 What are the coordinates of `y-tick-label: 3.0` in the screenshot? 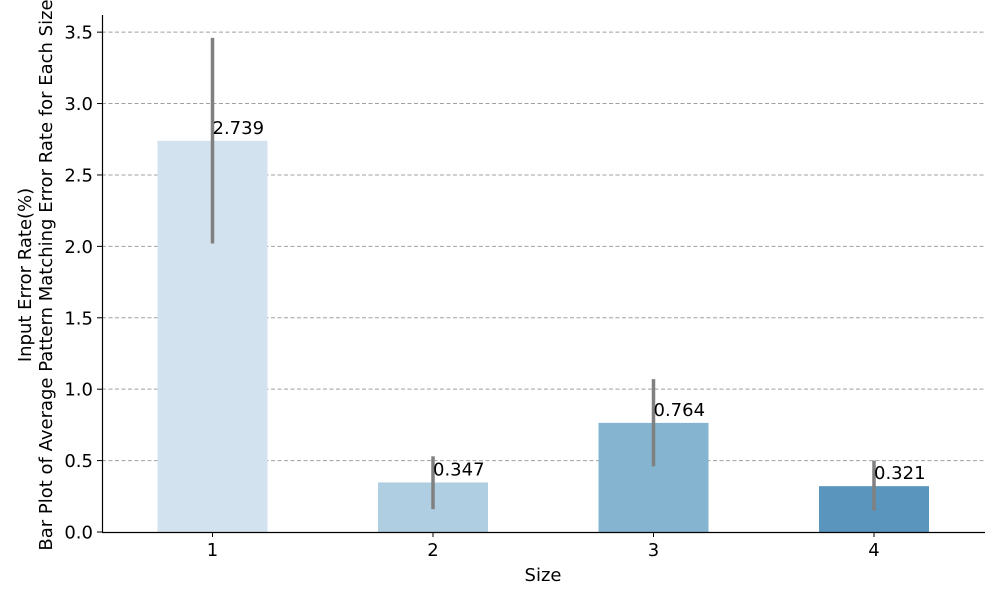 It's located at (78, 104).